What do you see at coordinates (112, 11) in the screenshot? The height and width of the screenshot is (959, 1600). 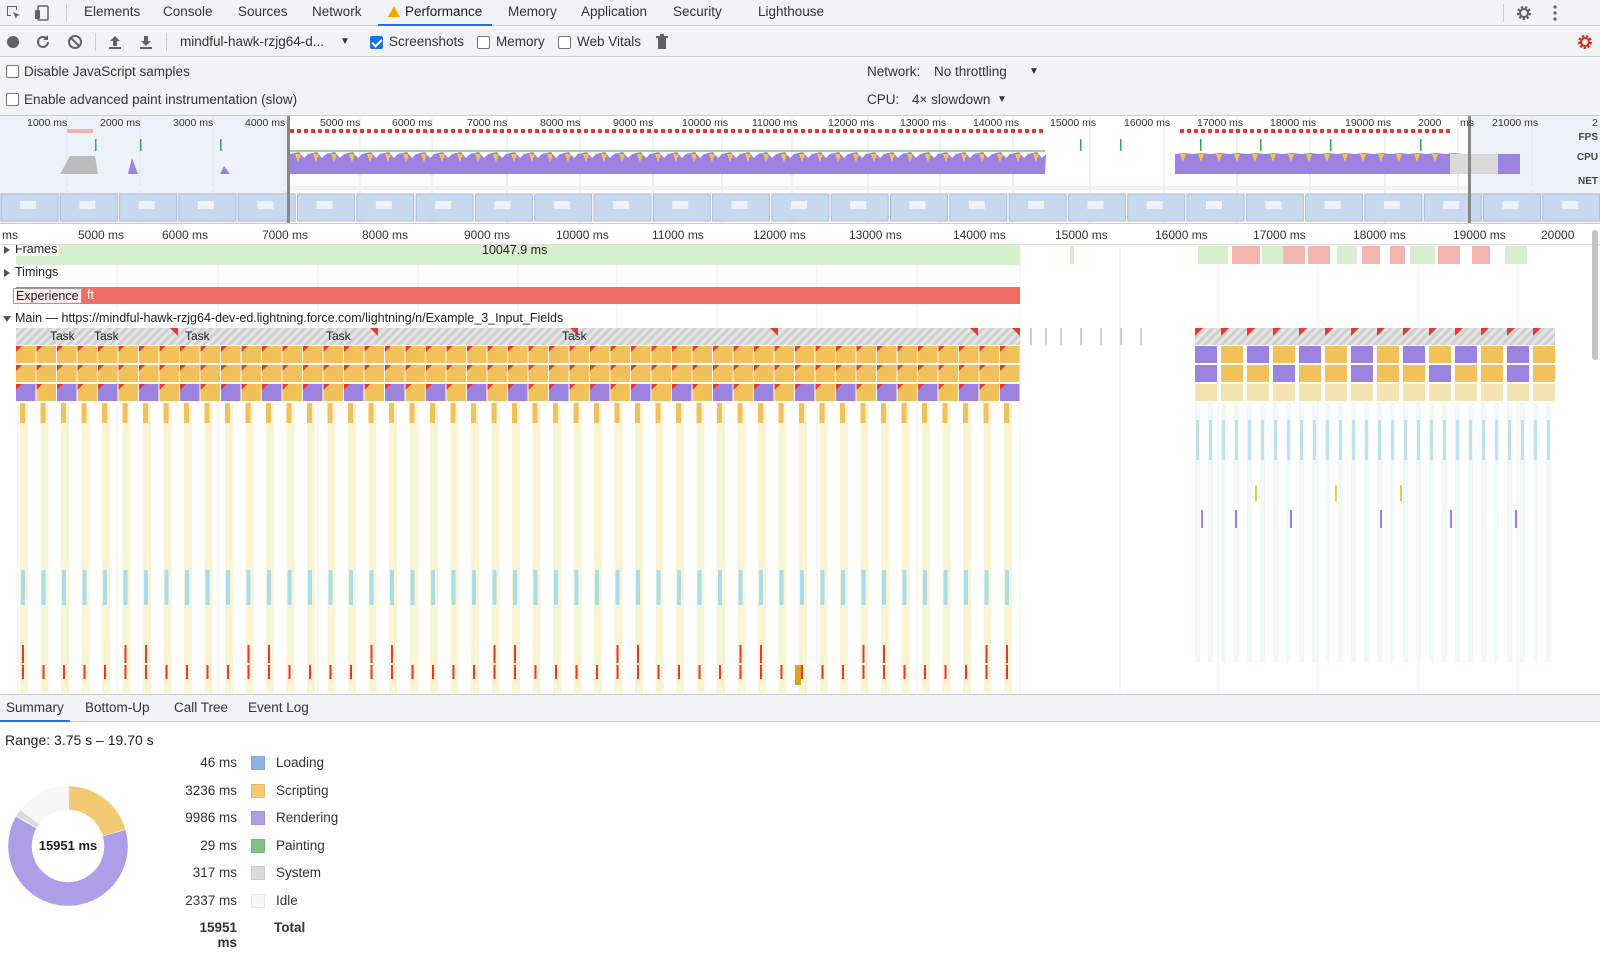 I see `tab-elements: Elements` at bounding box center [112, 11].